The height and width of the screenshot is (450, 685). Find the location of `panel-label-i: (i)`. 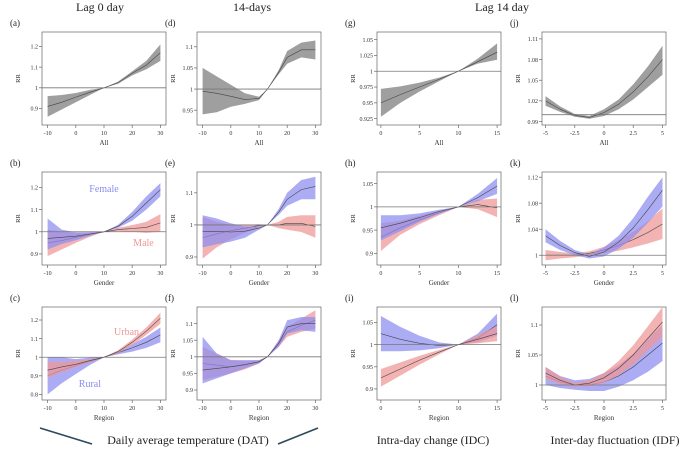

panel-label-i: (i) is located at coordinates (349, 298).